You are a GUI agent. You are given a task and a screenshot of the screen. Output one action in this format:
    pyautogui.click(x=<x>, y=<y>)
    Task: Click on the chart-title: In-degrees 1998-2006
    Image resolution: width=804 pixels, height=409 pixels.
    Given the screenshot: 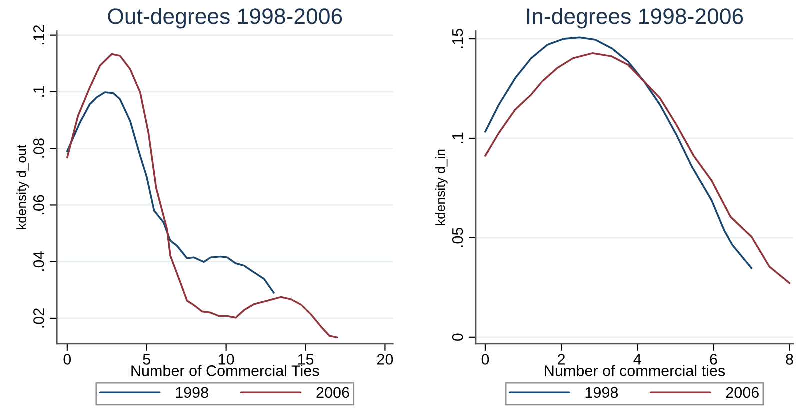 What is the action you would take?
    pyautogui.click(x=635, y=18)
    